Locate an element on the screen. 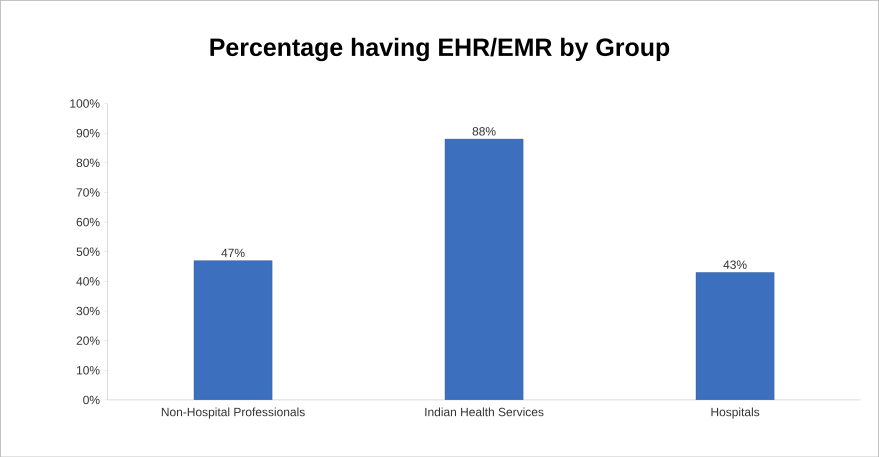 Image resolution: width=879 pixels, height=457 pixels. y-tick-label: 20% is located at coordinates (88, 340).